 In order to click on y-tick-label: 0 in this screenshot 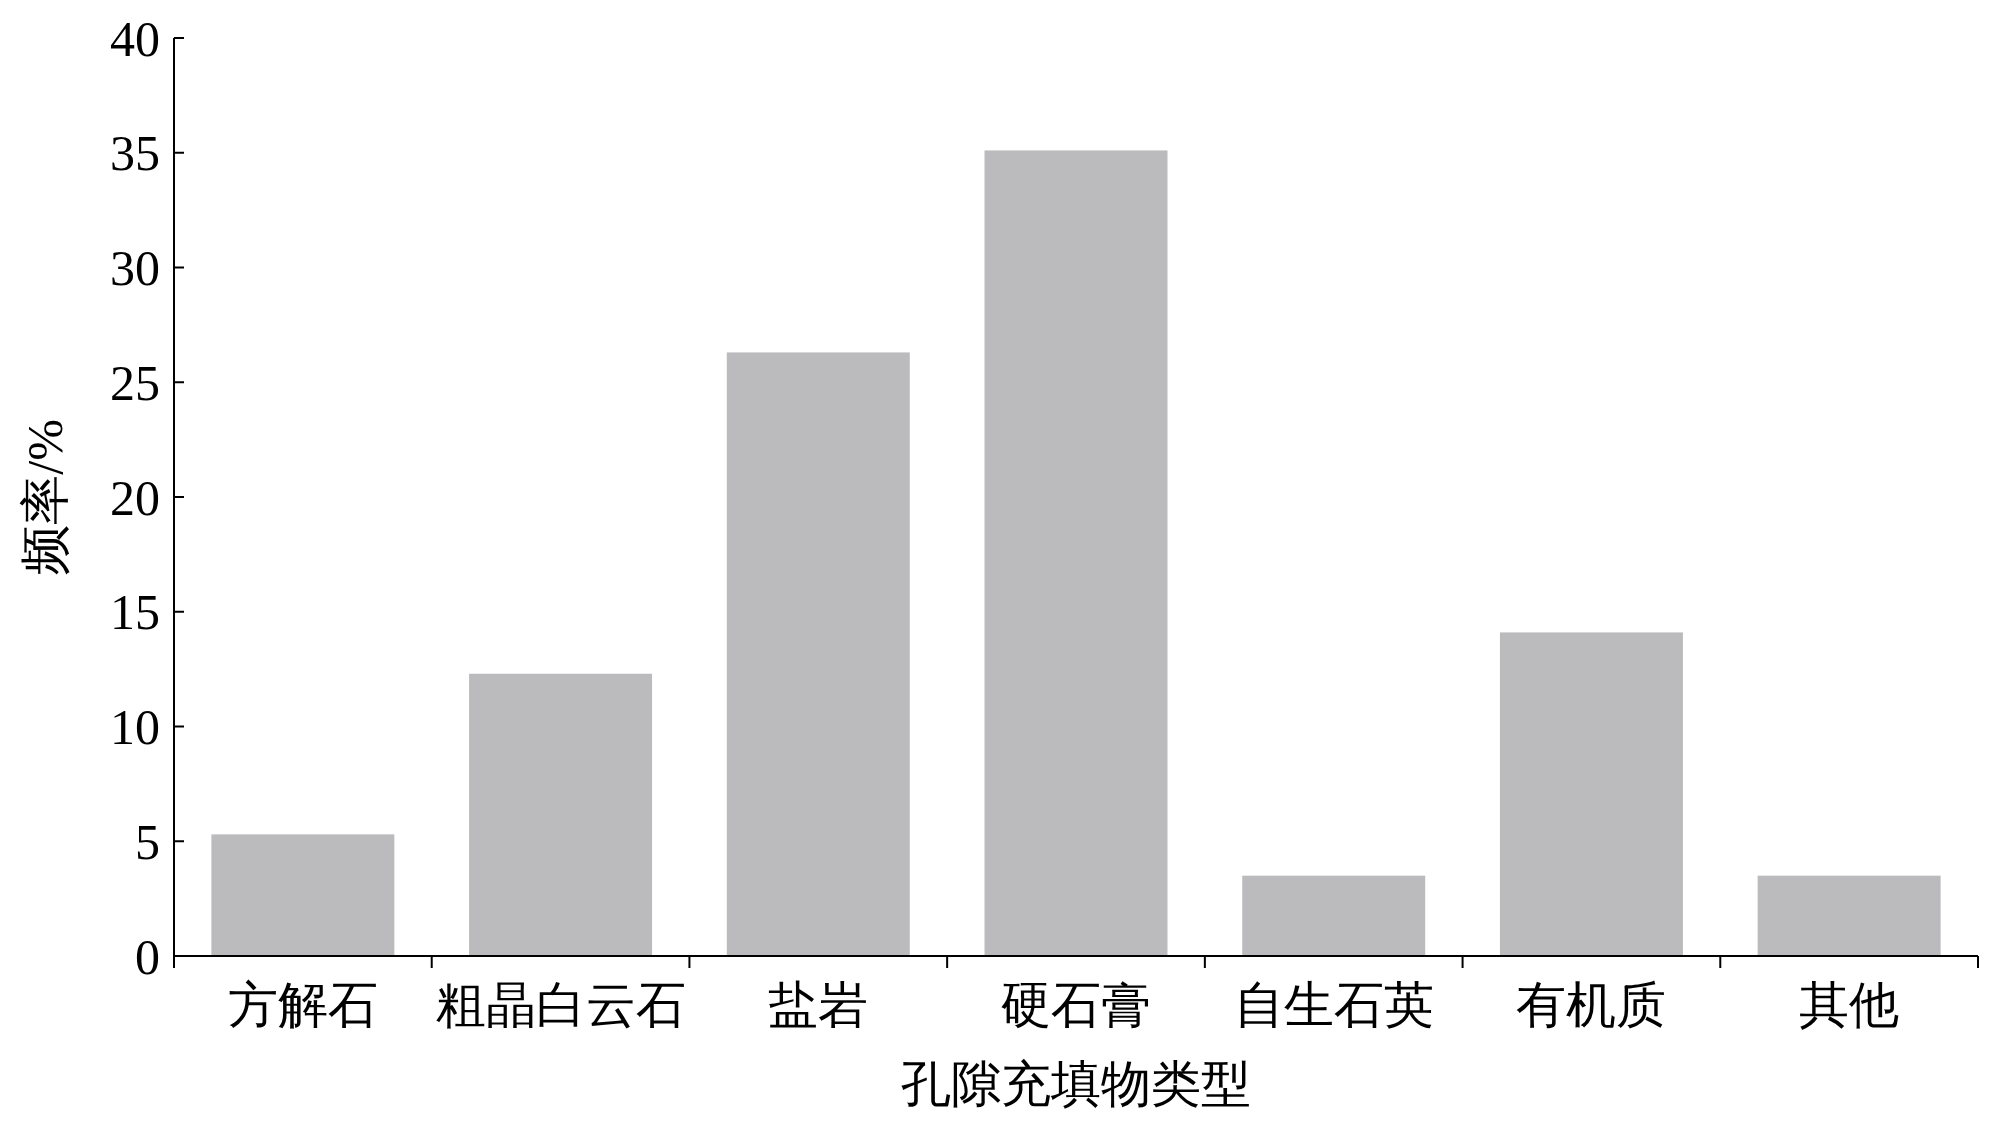, I will do `click(147, 956)`.